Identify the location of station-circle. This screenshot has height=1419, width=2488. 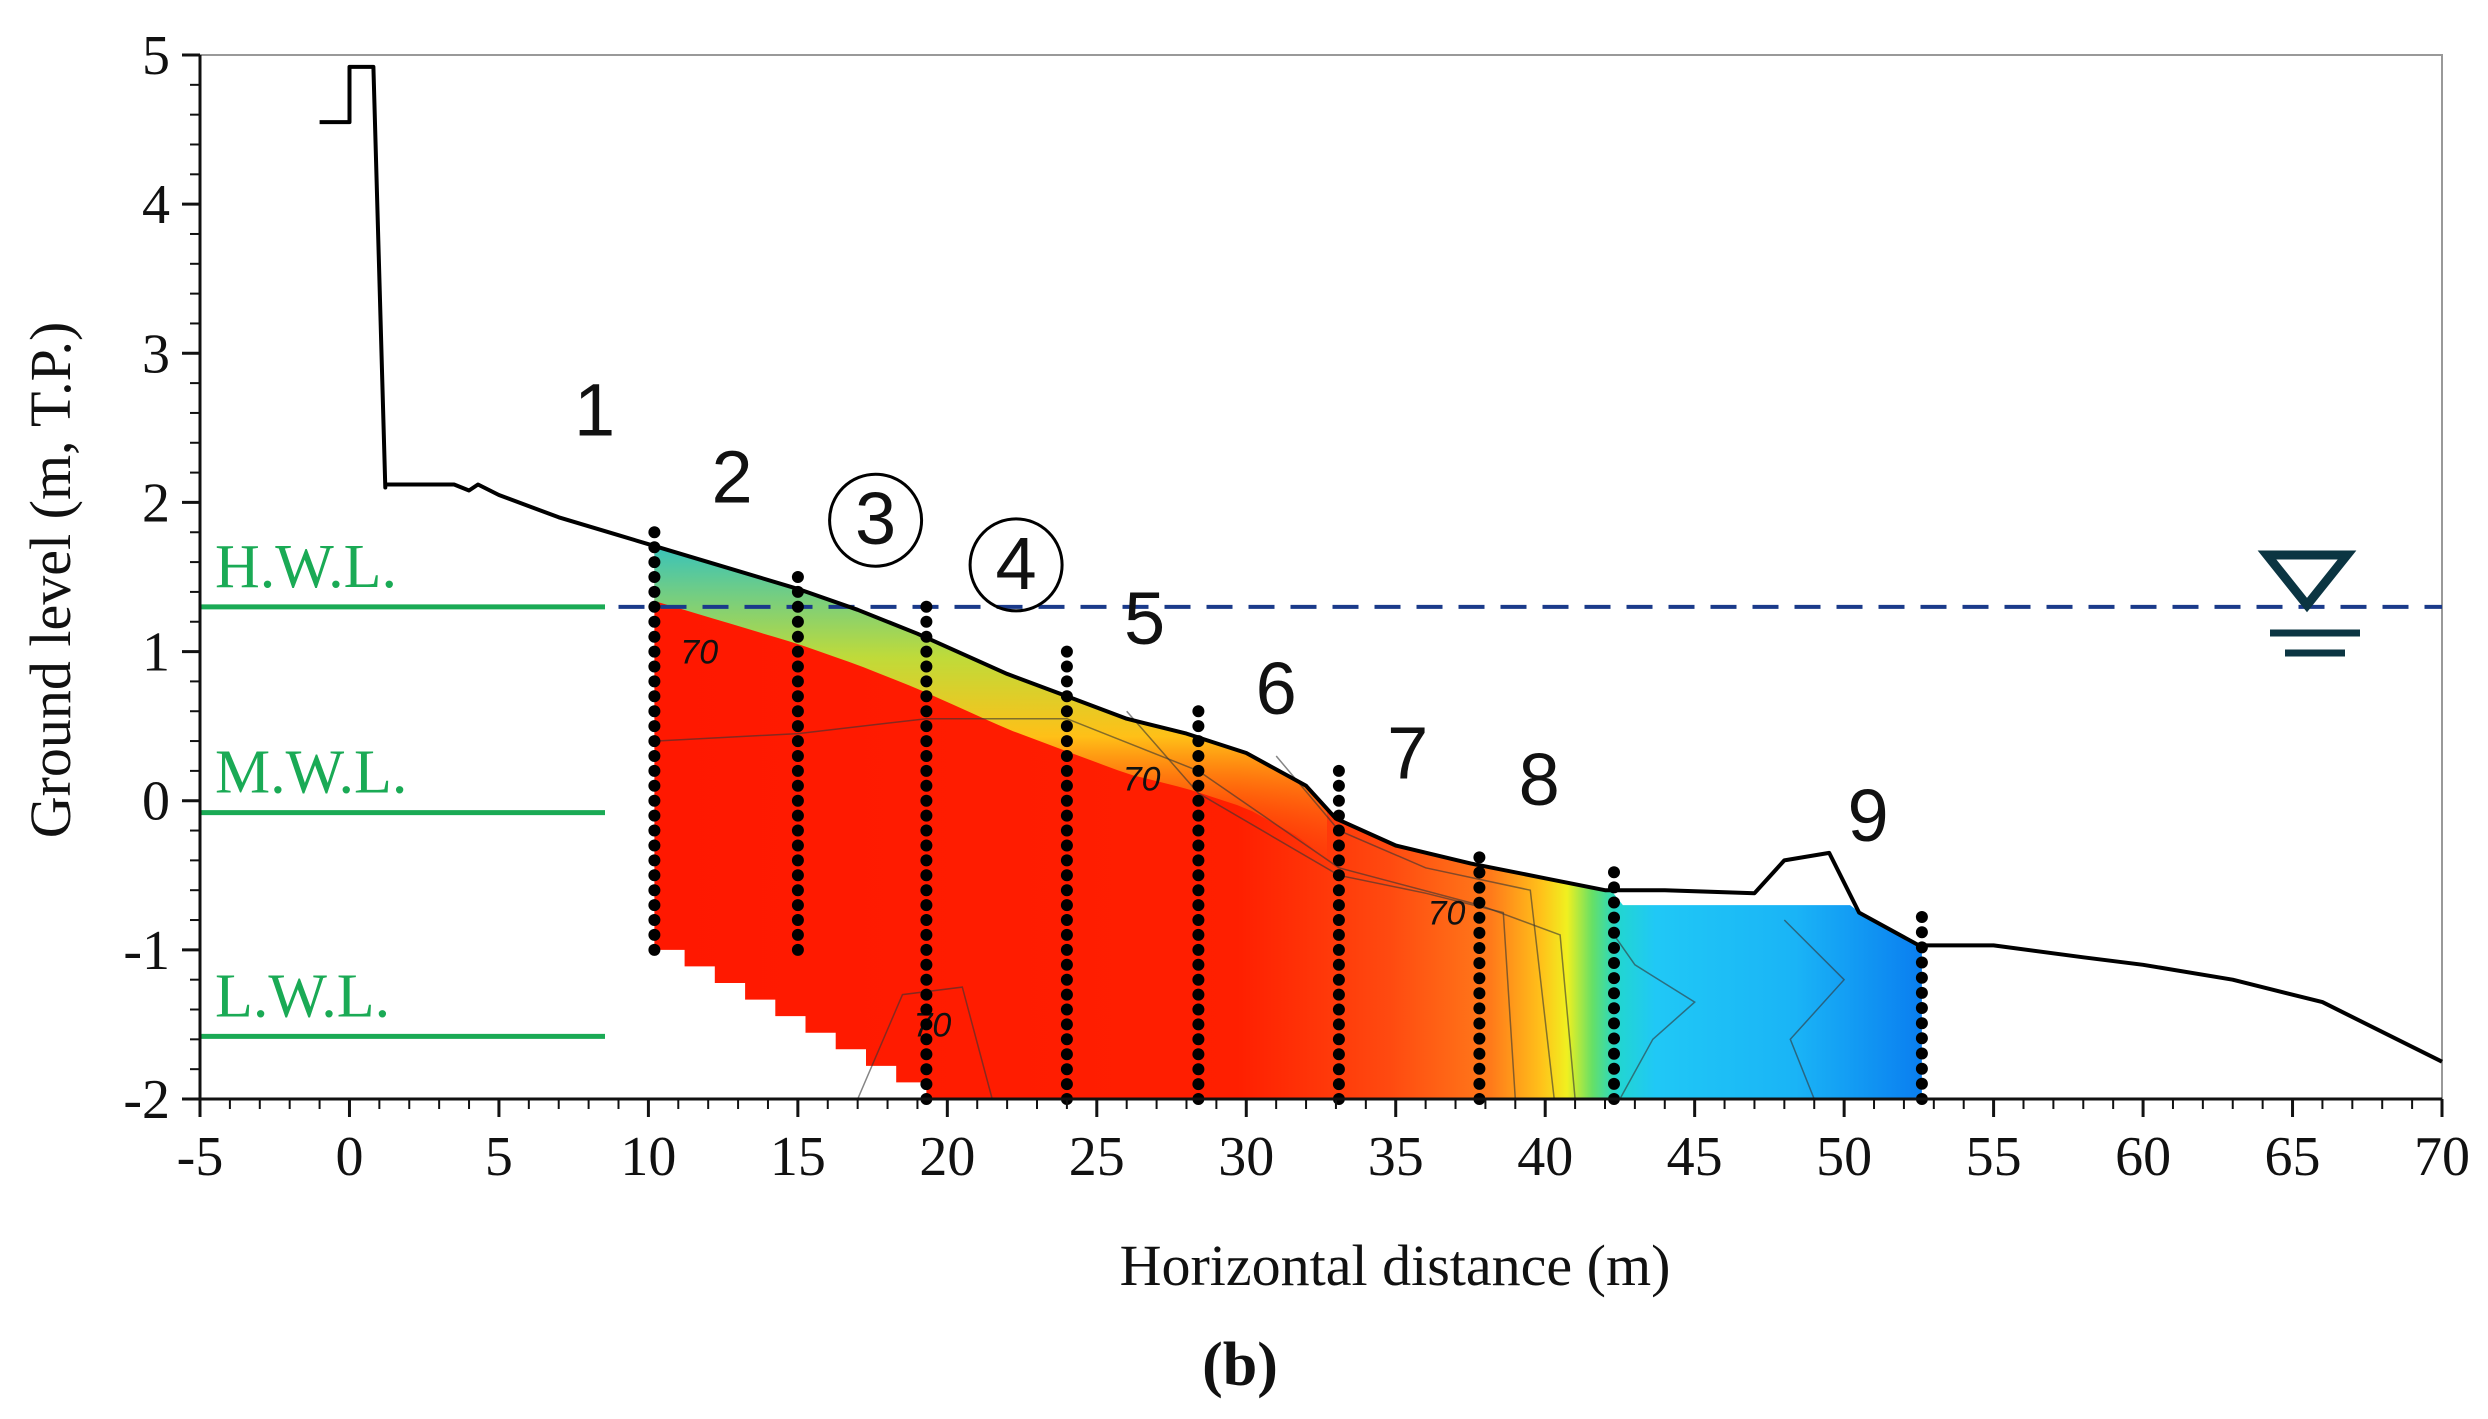
(876, 520).